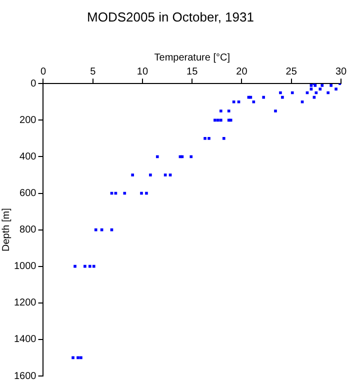 Image resolution: width=348 pixels, height=384 pixels. What do you see at coordinates (93, 72) in the screenshot?
I see `x-tick-label: 5` at bounding box center [93, 72].